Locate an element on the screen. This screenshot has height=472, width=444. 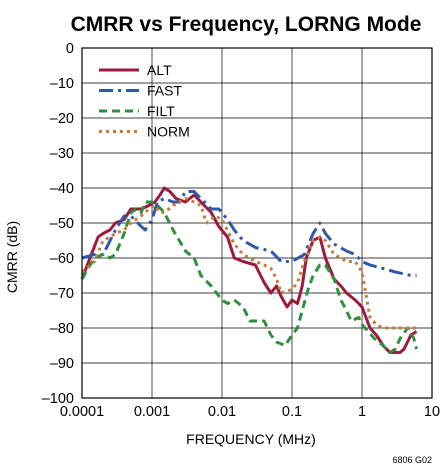
y-axis-label: CMRR (dB) is located at coordinates (12, 257).